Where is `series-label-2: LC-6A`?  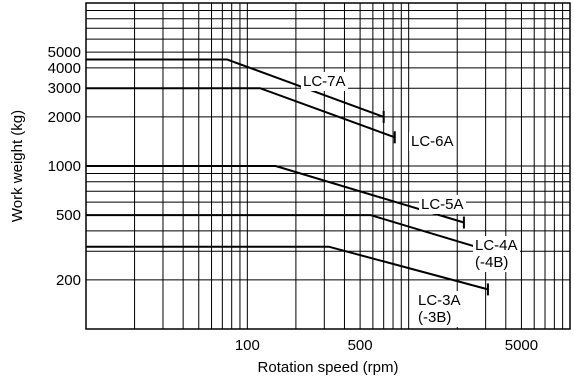
series-label-2: LC-6A is located at coordinates (432, 141).